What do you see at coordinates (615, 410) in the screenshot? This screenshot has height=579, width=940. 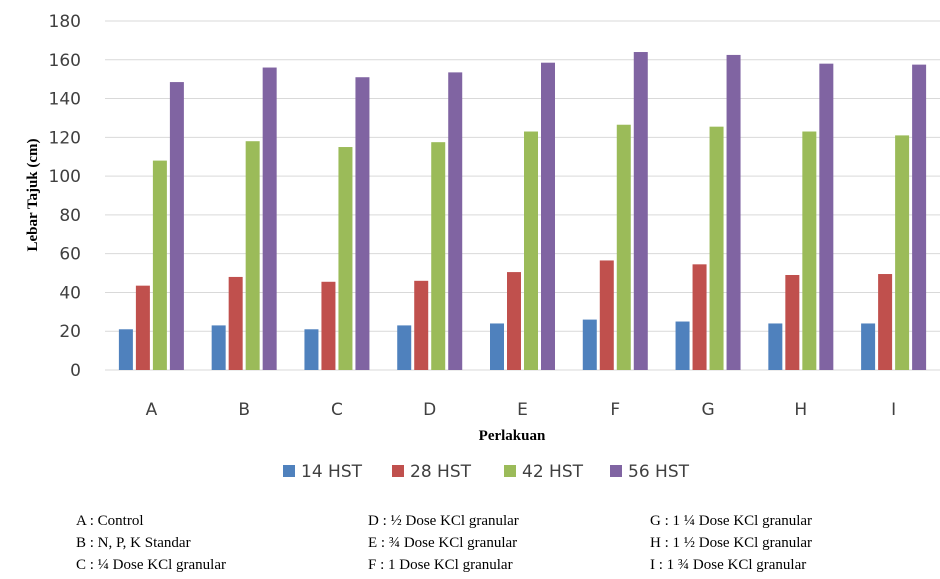 I see `x-tick-label: F` at bounding box center [615, 410].